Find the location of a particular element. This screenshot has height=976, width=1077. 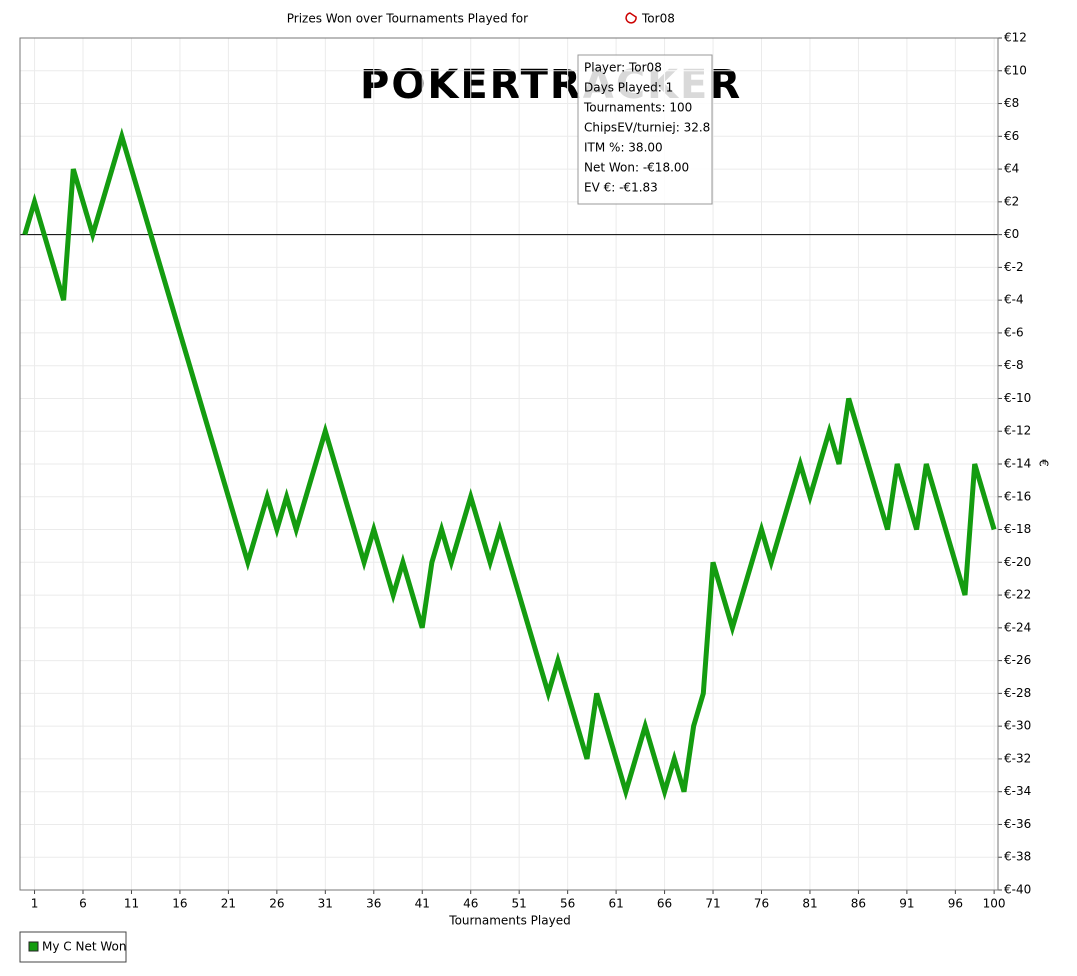

x-axis-label: Tournaments Played is located at coordinates (509, 921).